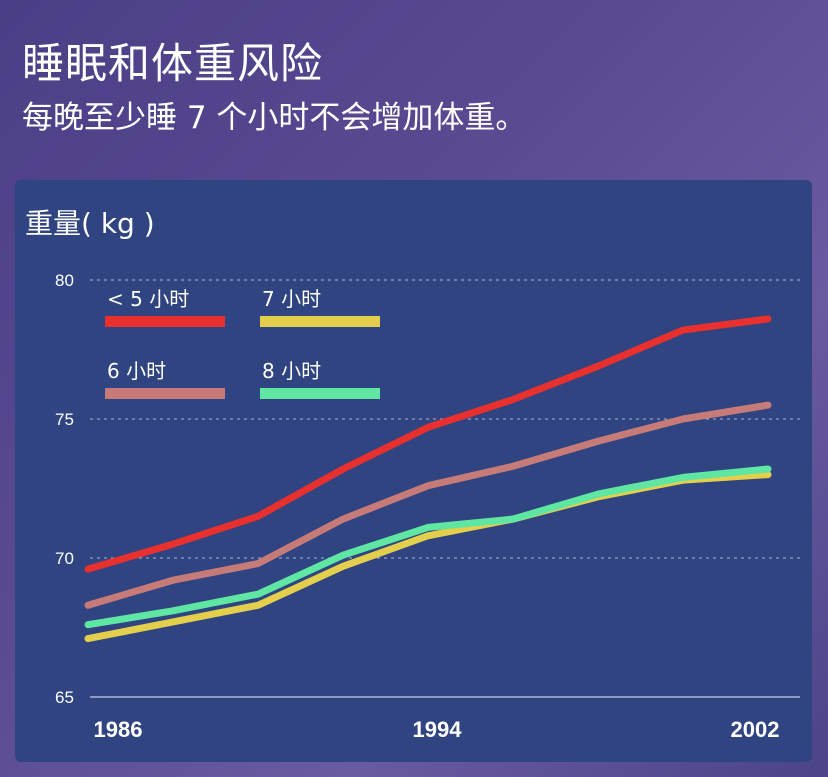 This screenshot has height=777, width=828. What do you see at coordinates (64, 697) in the screenshot?
I see `y-tick-label: 65` at bounding box center [64, 697].